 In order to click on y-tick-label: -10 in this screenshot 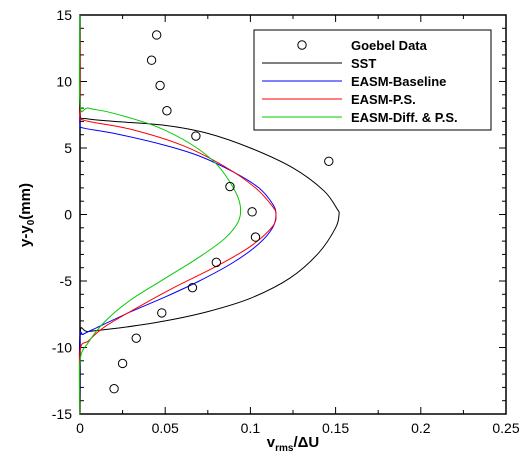, I will do `click(62, 348)`.